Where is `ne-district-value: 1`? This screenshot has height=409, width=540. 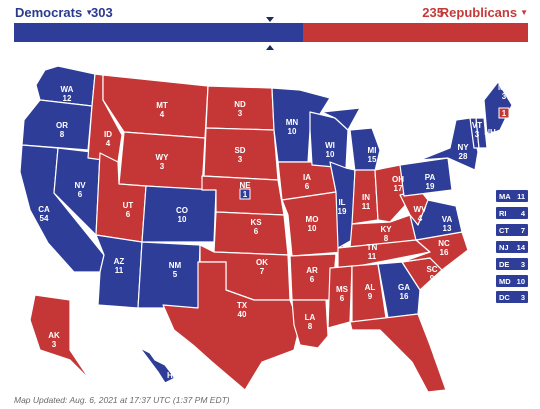
ne-district-value: 1 is located at coordinates (245, 194).